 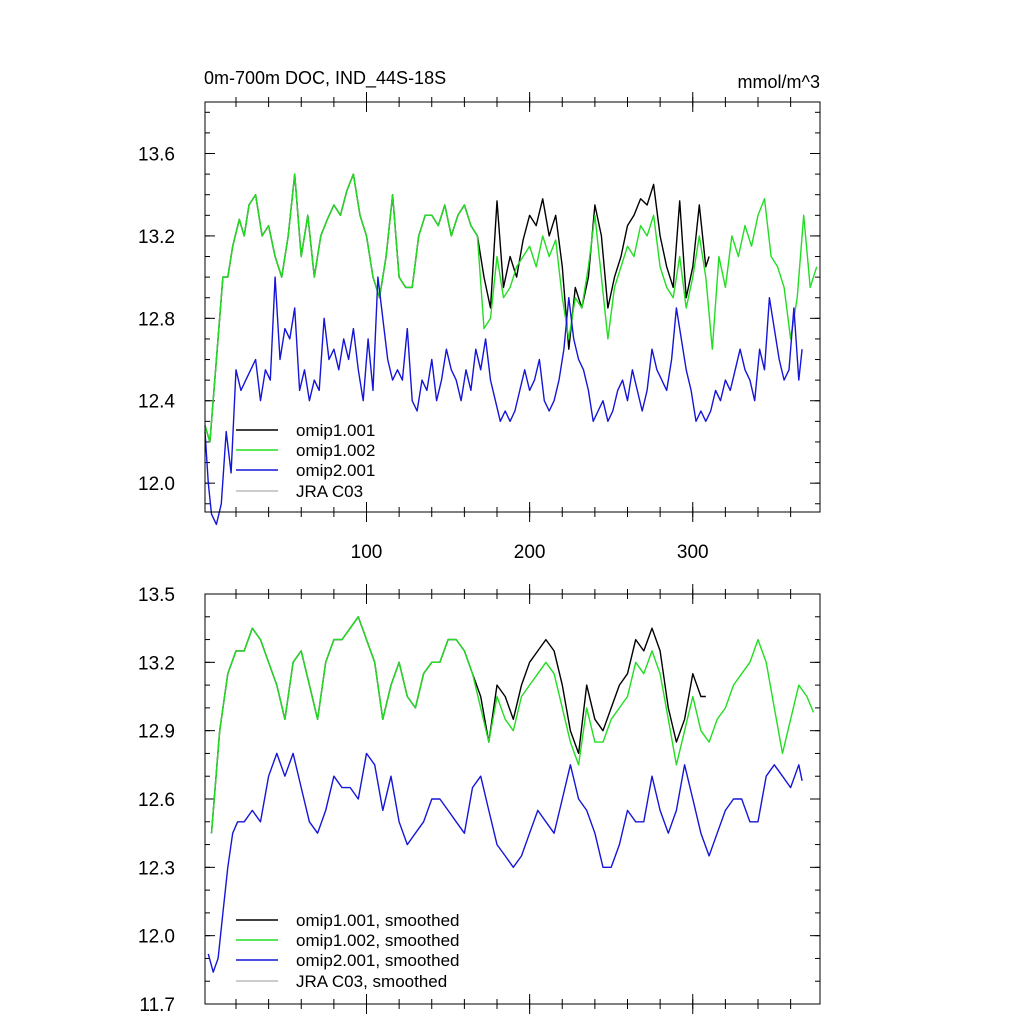 What do you see at coordinates (378, 940) in the screenshot?
I see `legend-label: omip1.002, smoothed` at bounding box center [378, 940].